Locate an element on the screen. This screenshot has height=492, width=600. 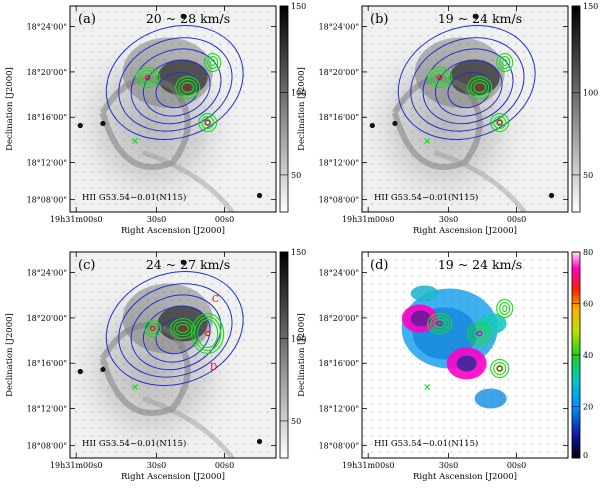
panel-d-frame is located at coordinates (465, 355).